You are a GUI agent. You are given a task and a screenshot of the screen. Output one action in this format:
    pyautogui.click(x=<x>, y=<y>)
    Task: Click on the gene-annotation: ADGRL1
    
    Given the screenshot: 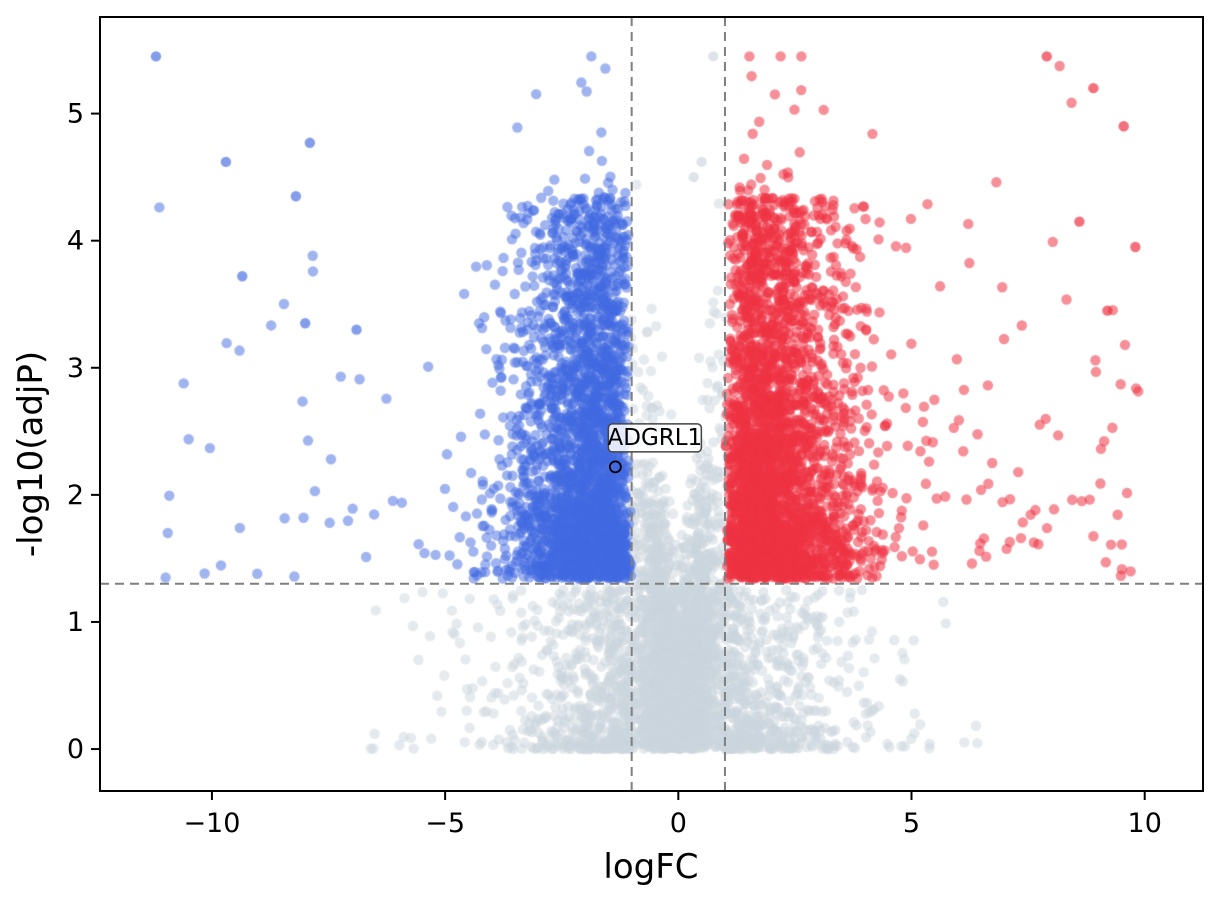 What is the action you would take?
    pyautogui.click(x=655, y=448)
    